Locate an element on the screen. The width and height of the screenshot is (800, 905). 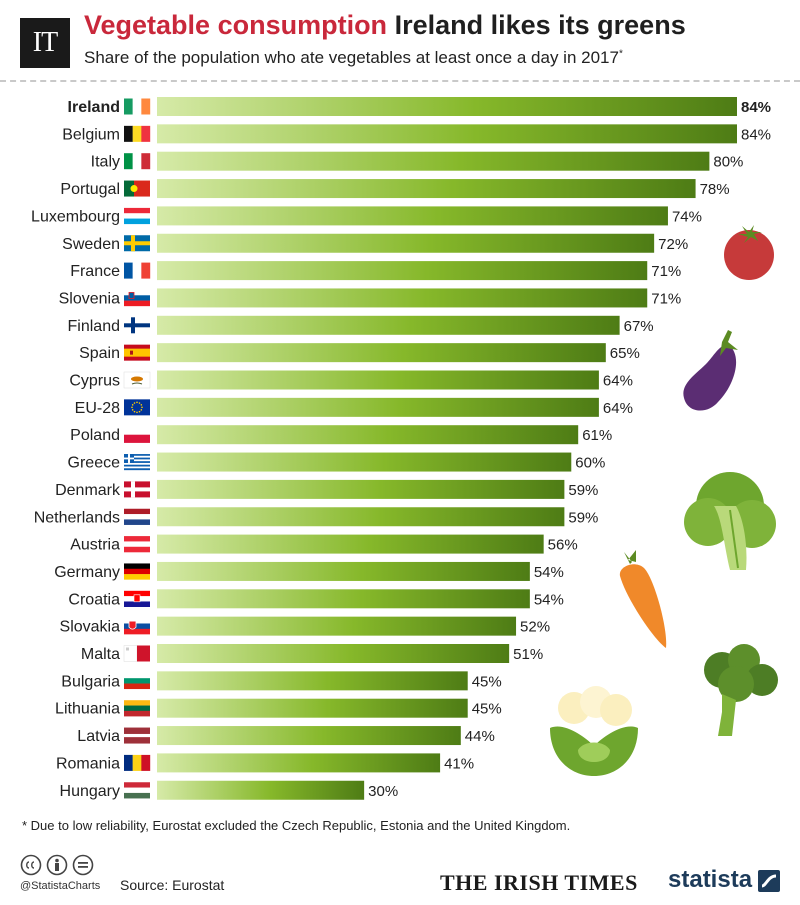
belgium-flag is located at coordinates (137, 133).